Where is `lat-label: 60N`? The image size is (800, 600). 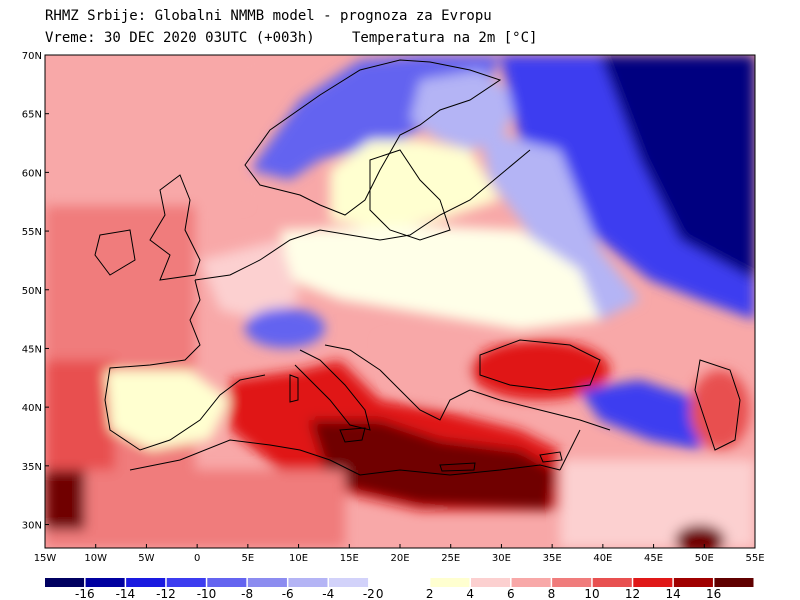
lat-label: 60N is located at coordinates (32, 173).